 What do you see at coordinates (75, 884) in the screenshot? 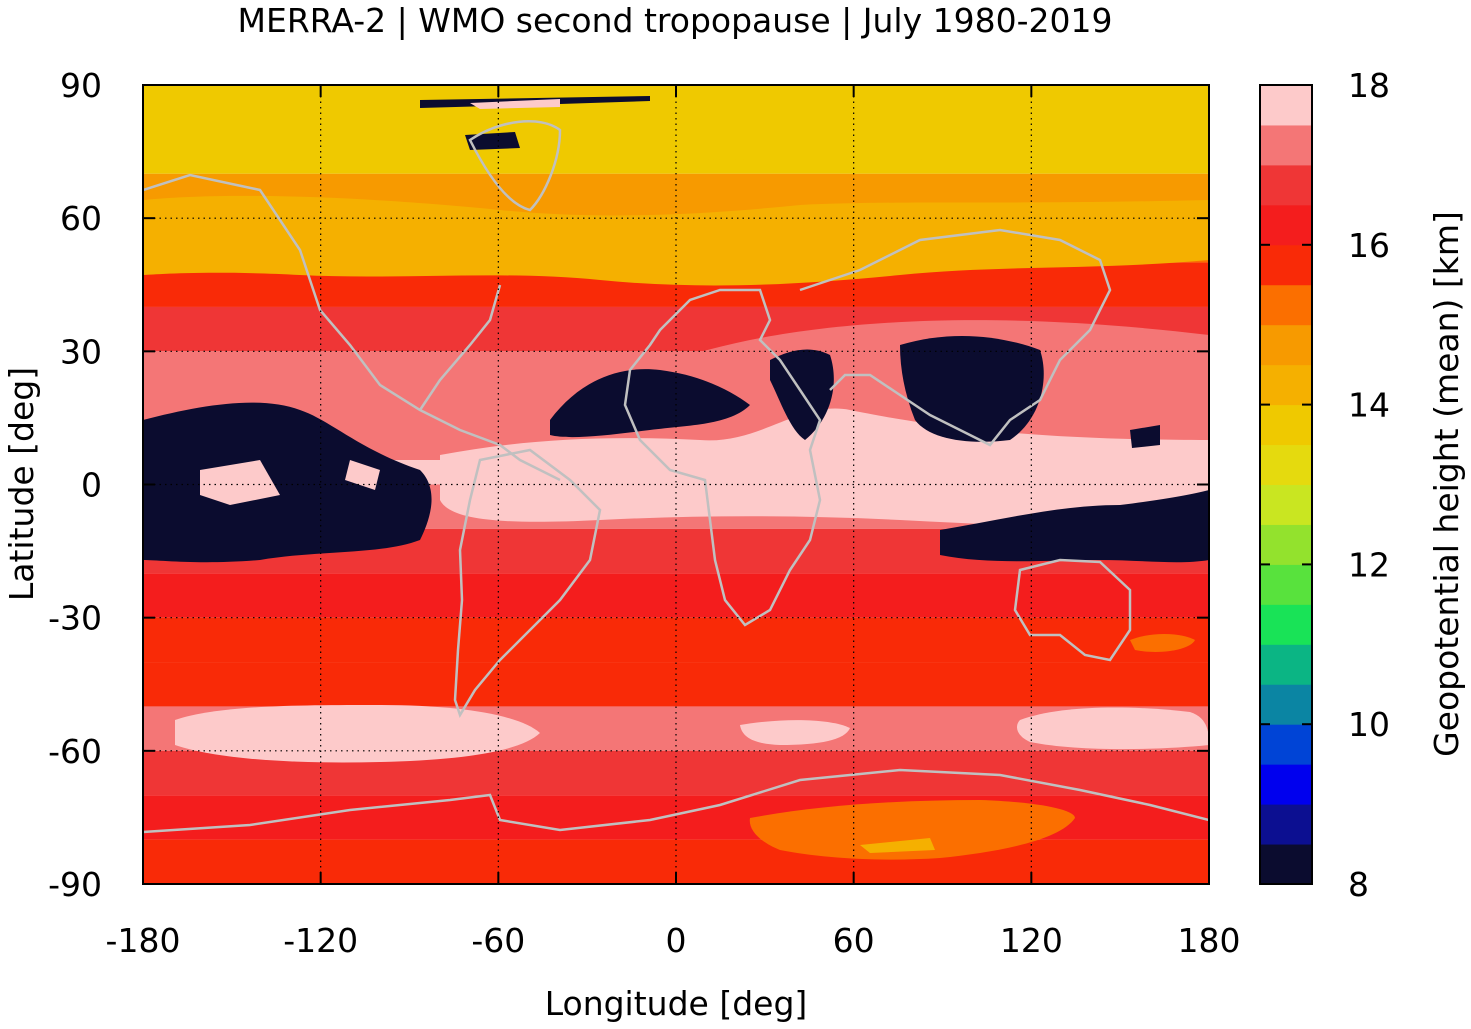
I see `y-tick-label: -90` at bounding box center [75, 884].